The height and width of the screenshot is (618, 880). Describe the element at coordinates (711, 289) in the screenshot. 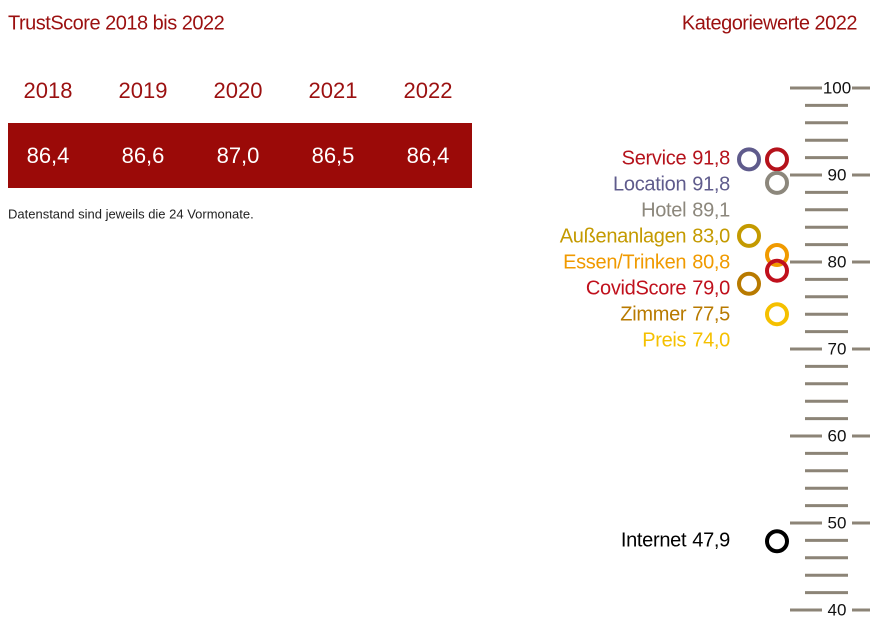

I see `value-label: 79,0` at that location.